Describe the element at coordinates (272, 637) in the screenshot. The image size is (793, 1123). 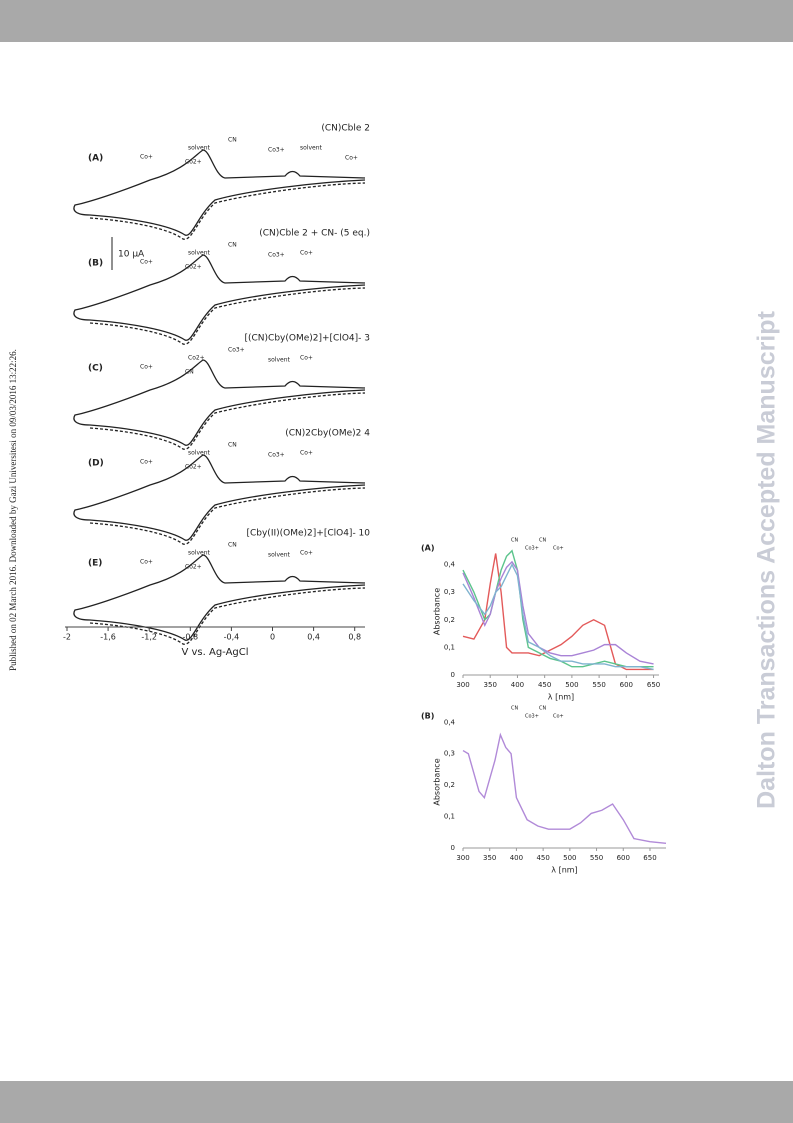
I see `cv-tick-label: 0` at that location.